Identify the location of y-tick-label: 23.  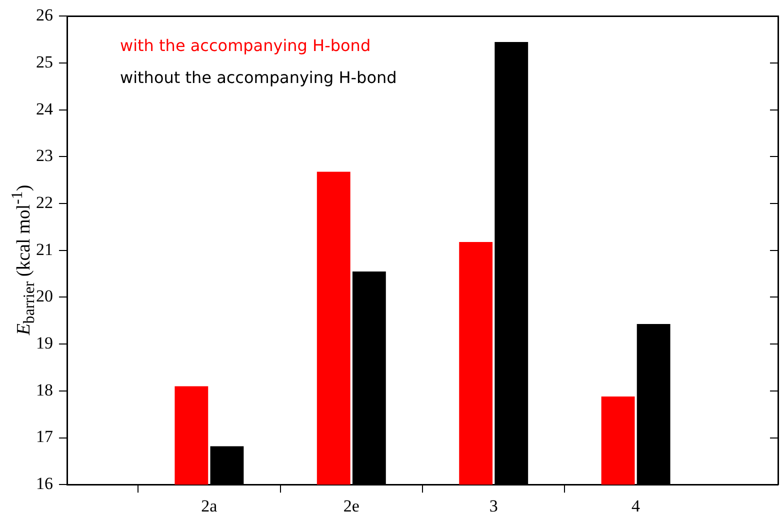
(44, 156).